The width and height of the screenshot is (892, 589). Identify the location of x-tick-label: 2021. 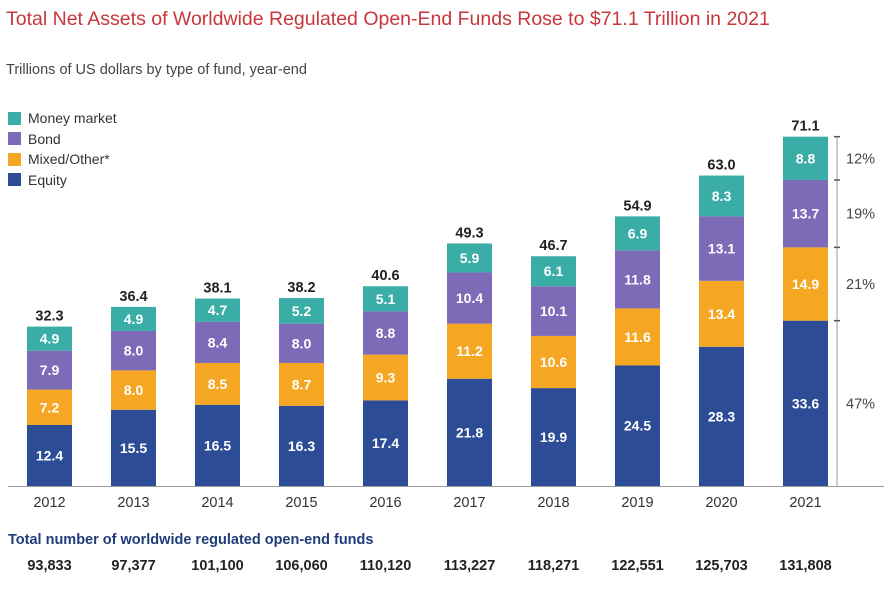
(805, 503).